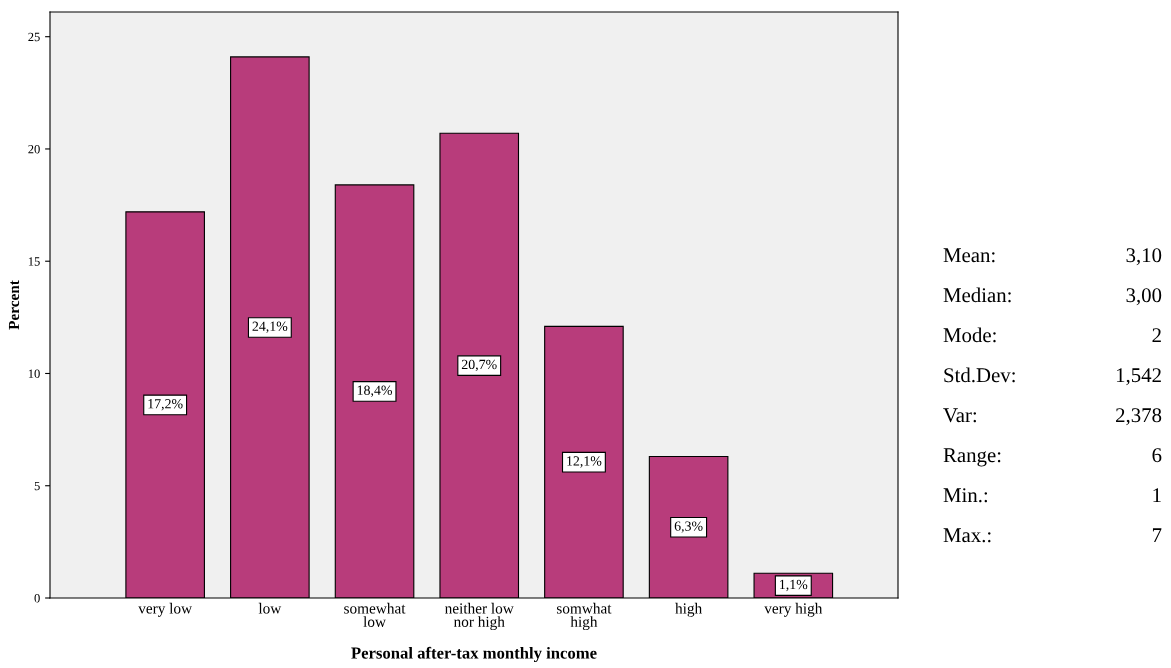  Describe the element at coordinates (1157, 535) in the screenshot. I see `text: 7` at that location.